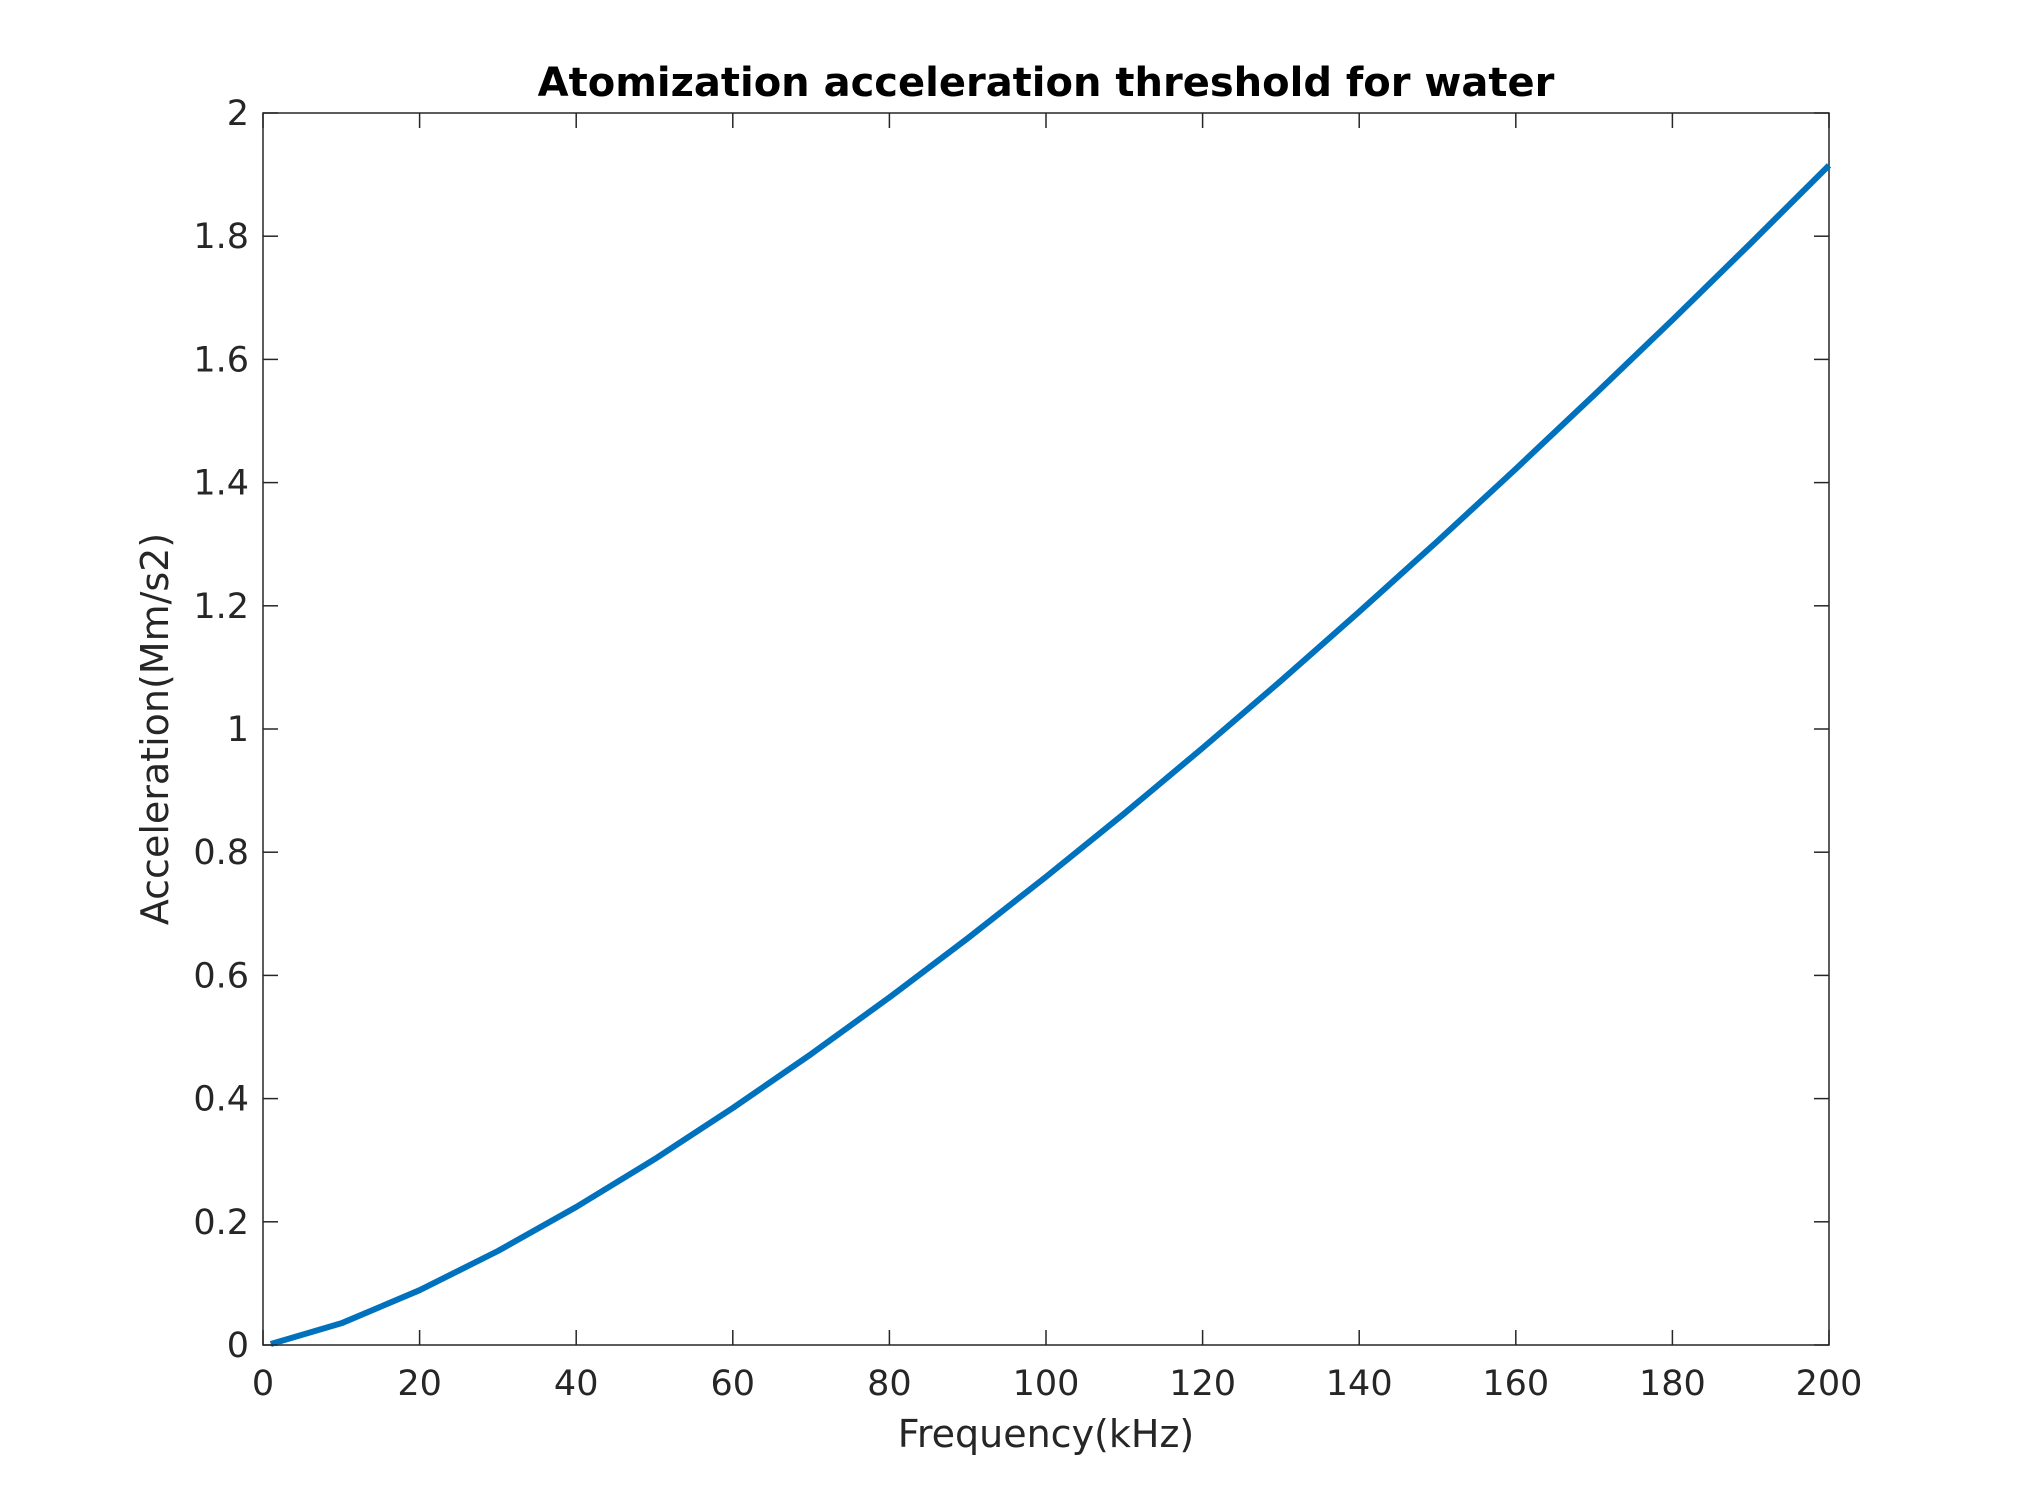  I want to click on y-axis-label: Acceleration(Mm/s2), so click(155, 729).